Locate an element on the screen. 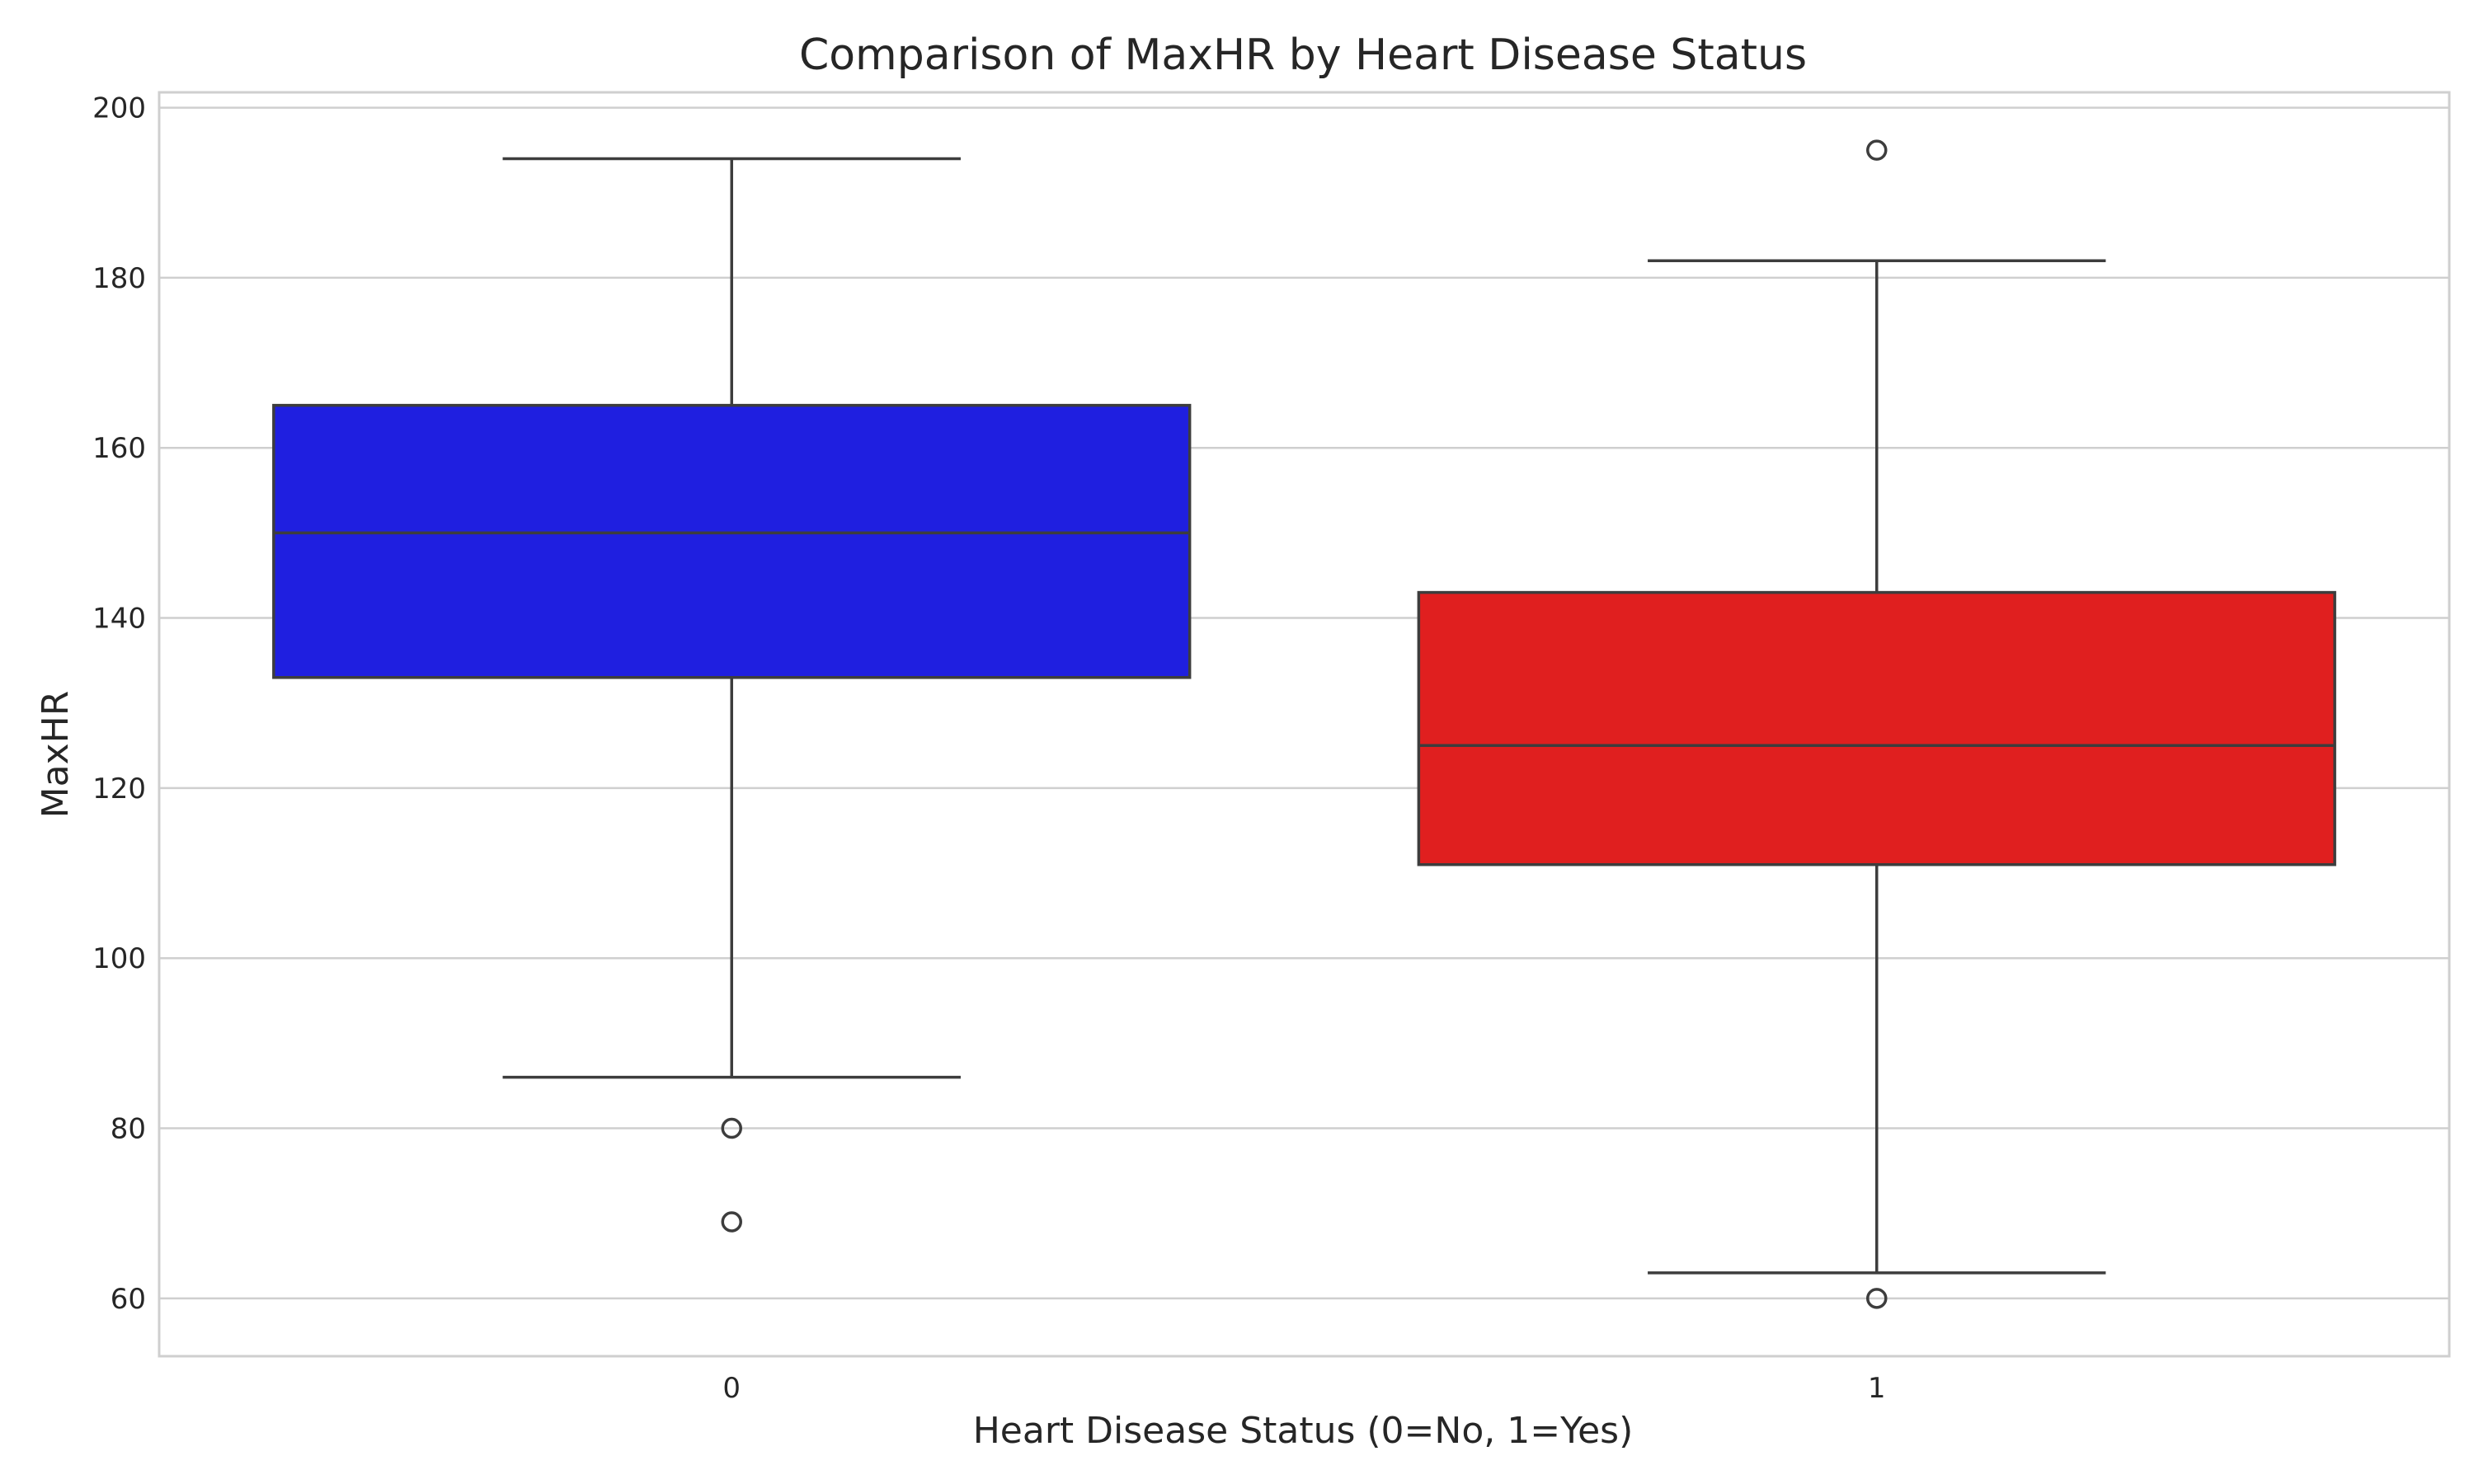  x-tick-label: 1 is located at coordinates (1877, 1388).